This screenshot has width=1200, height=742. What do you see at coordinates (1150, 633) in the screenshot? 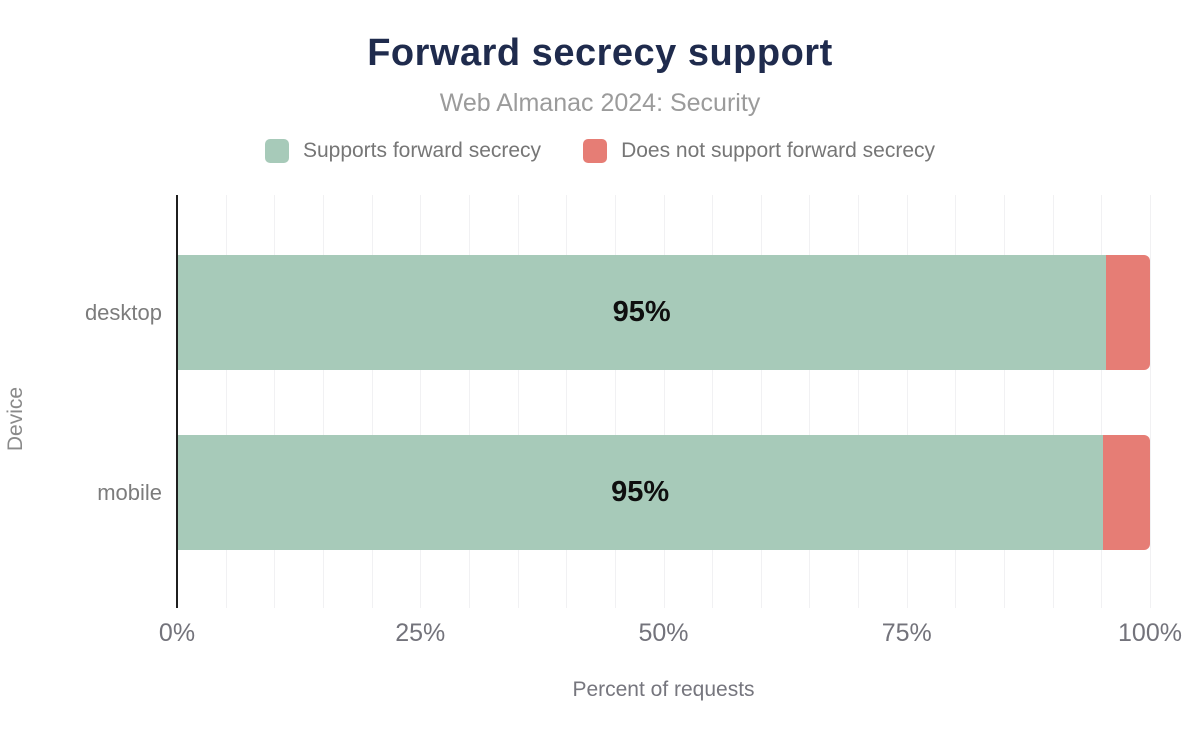
I see `x-tick-label: 100%` at bounding box center [1150, 633].